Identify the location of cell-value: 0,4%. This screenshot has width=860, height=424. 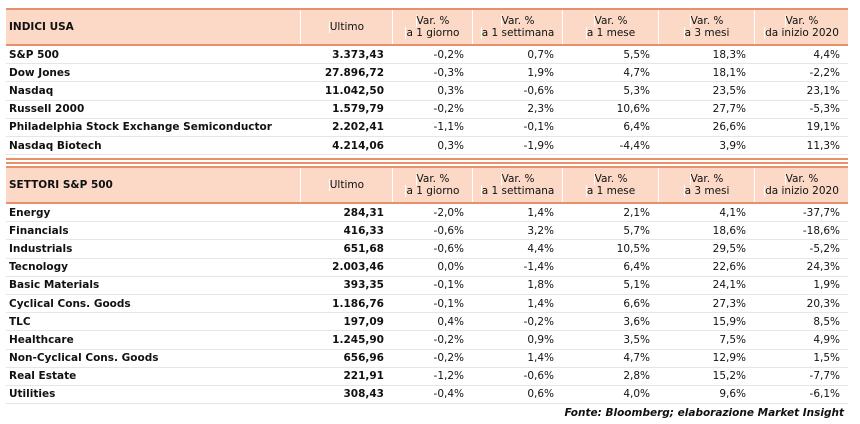
(450, 321).